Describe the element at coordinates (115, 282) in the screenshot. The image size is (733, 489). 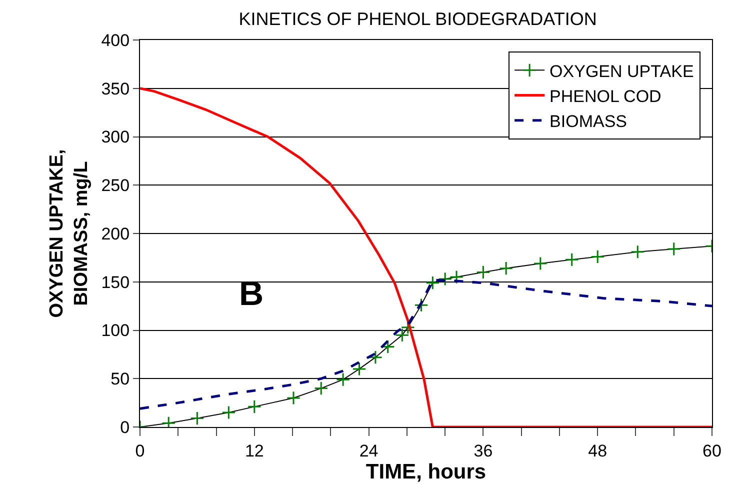
I see `y-tick-label: 150` at that location.